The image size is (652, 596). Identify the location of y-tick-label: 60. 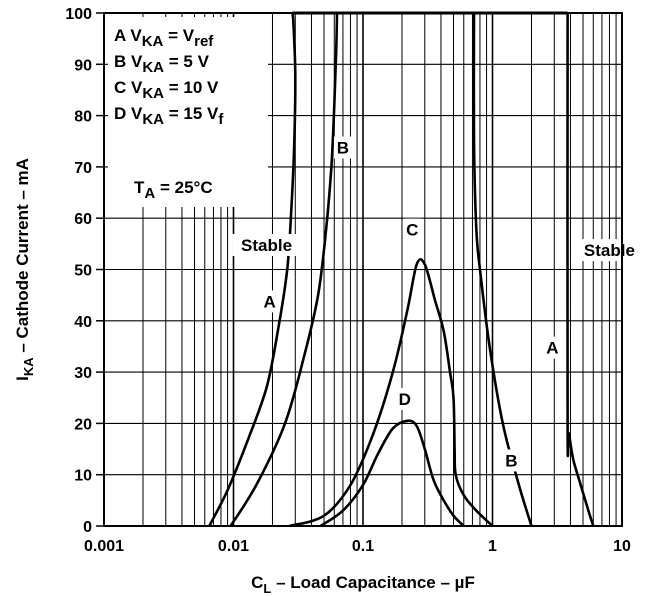
(83, 219).